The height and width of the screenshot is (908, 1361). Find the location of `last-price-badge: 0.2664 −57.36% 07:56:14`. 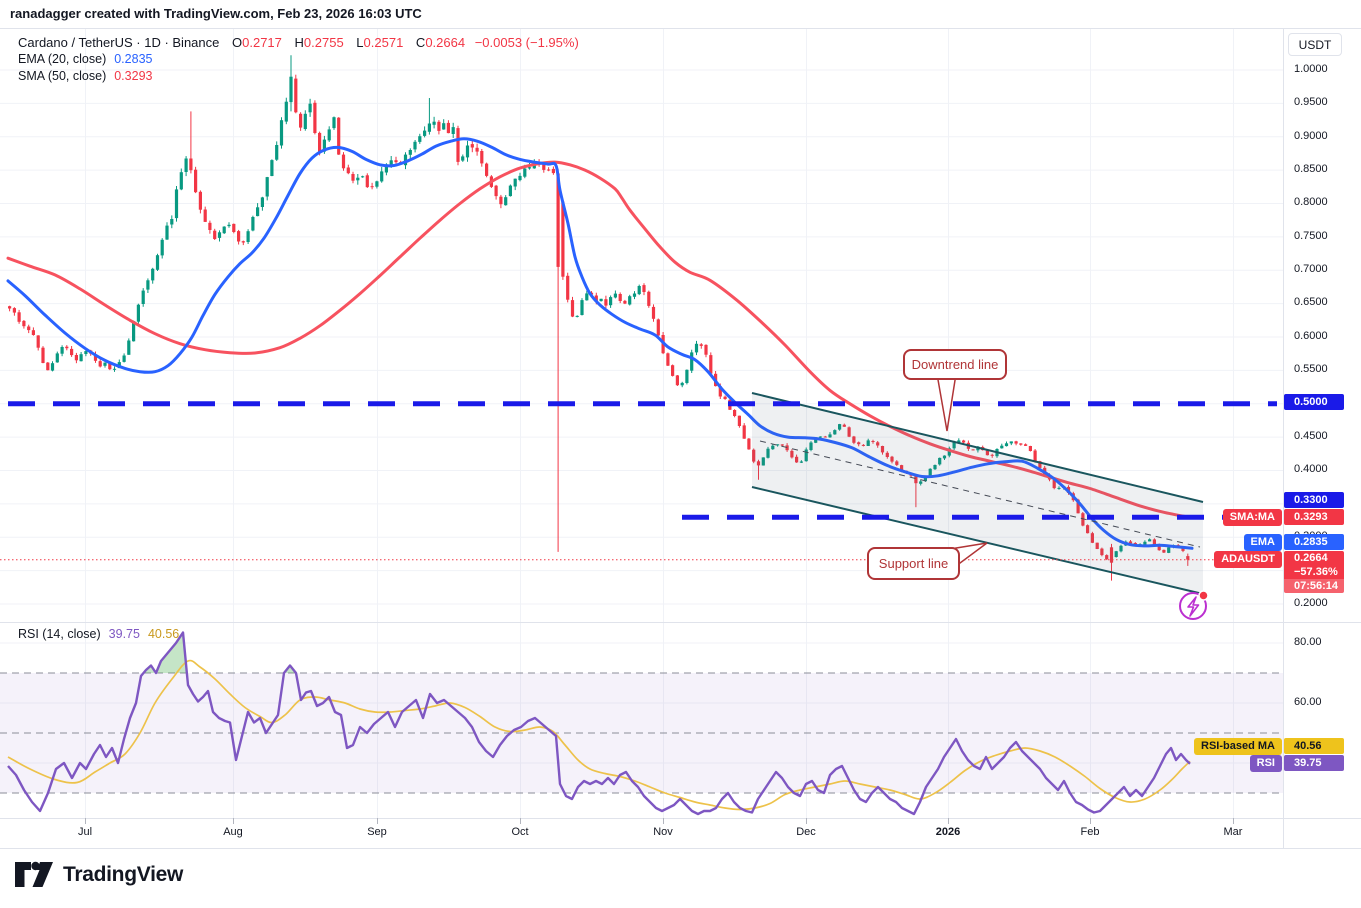

last-price-badge: 0.2664 −57.36% 07:56:14 is located at coordinates (1314, 572).